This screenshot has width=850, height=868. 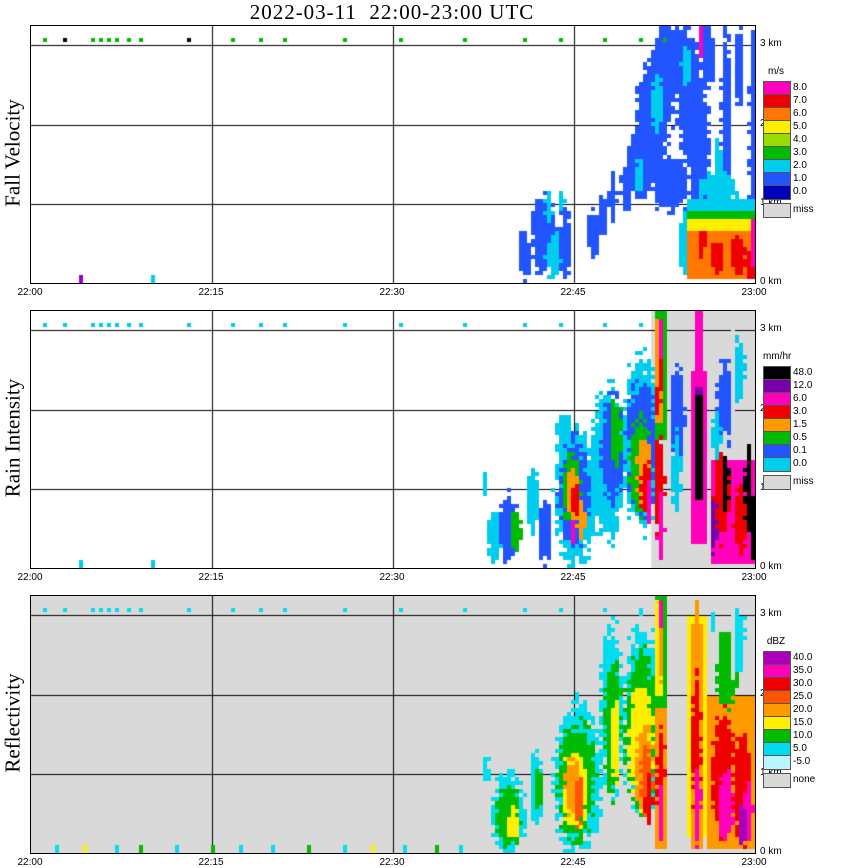 I want to click on legend-label: 48.0, so click(x=803, y=372).